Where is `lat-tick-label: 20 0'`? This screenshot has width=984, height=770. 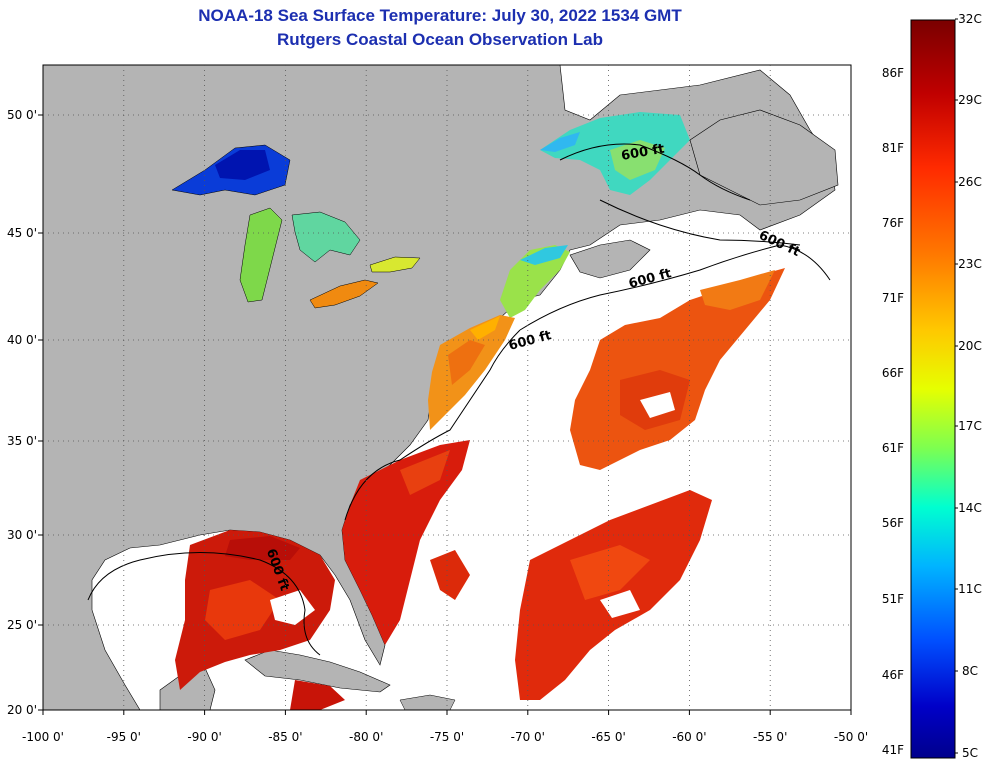
lat-tick-label: 20 0' is located at coordinates (22, 710).